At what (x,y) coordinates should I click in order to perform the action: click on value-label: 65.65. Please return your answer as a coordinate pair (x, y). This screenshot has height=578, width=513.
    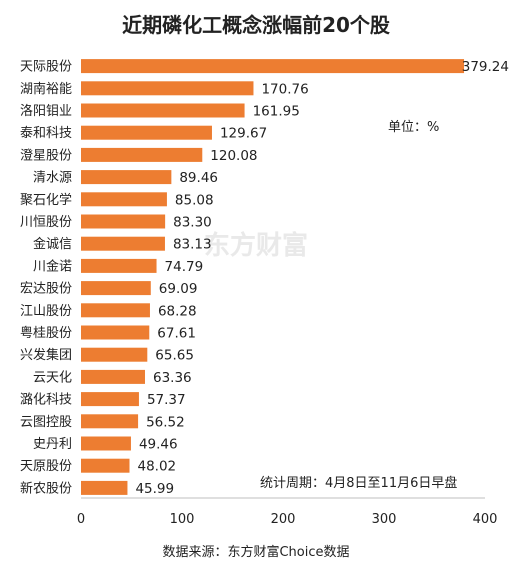
    Looking at the image, I should click on (174, 356).